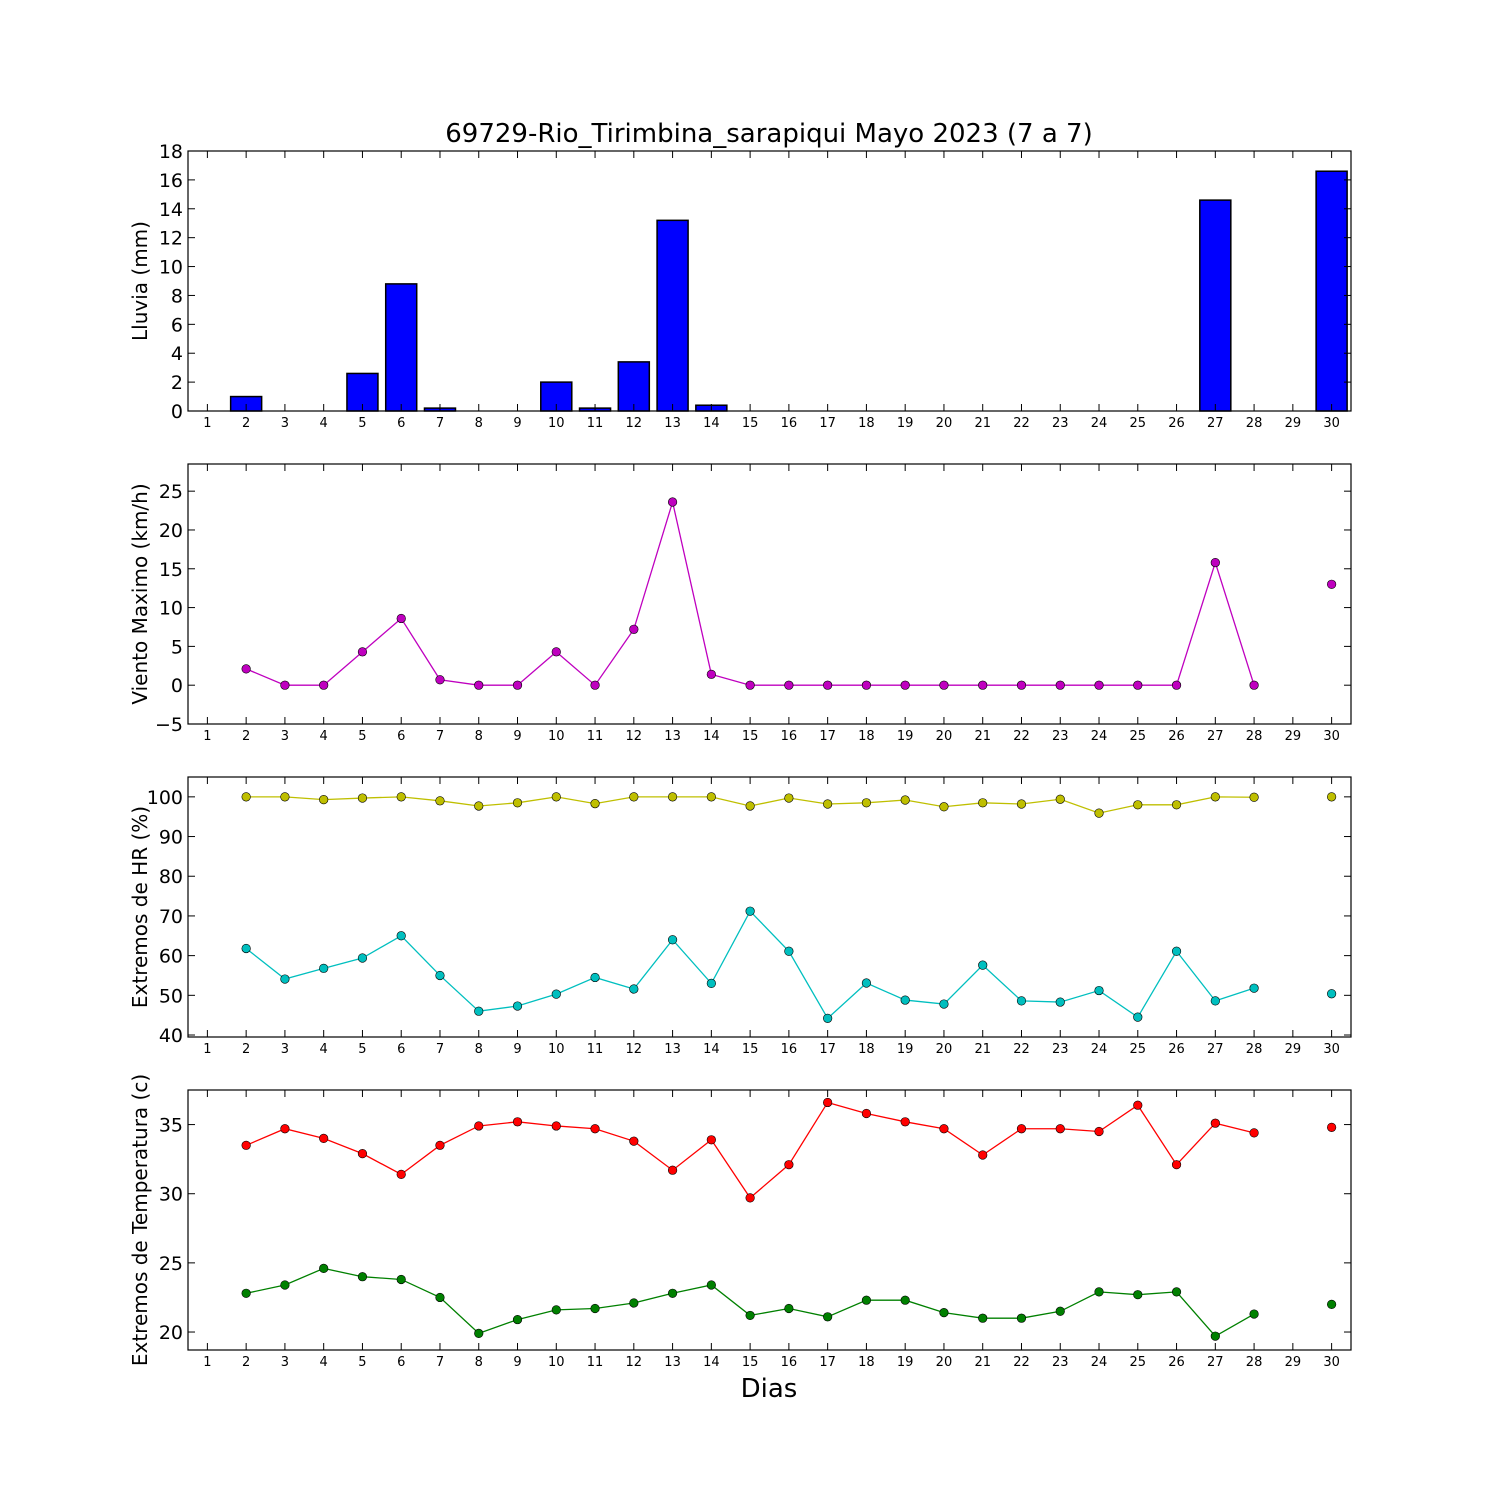 The image size is (1500, 1500). I want to click on y-tick-label: 0, so click(177, 686).